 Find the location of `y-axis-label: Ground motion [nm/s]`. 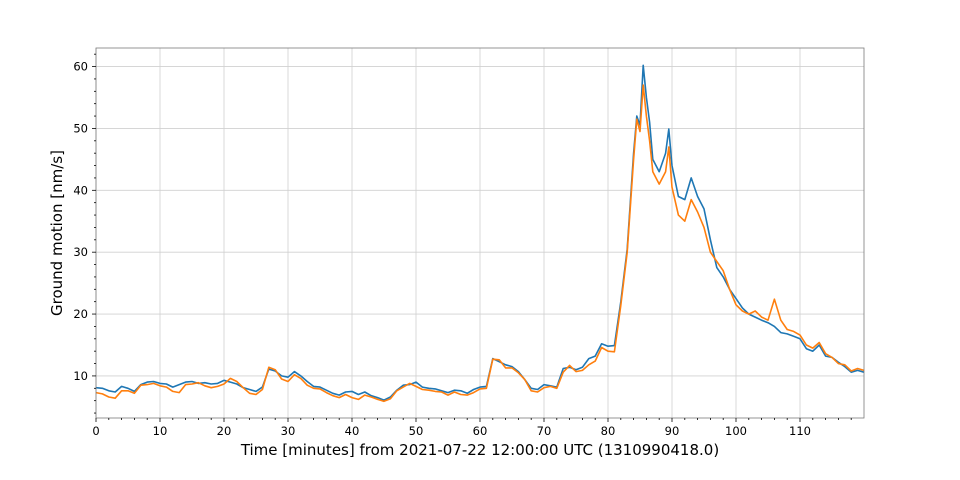

y-axis-label: Ground motion [nm/s] is located at coordinates (57, 233).